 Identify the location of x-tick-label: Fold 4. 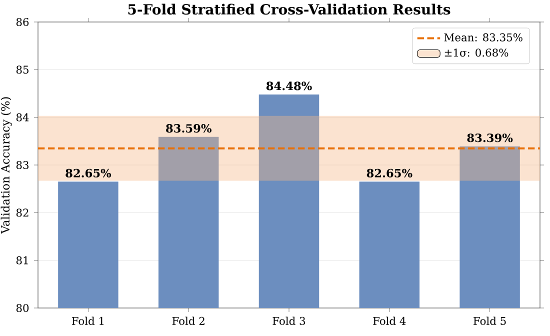
(389, 320).